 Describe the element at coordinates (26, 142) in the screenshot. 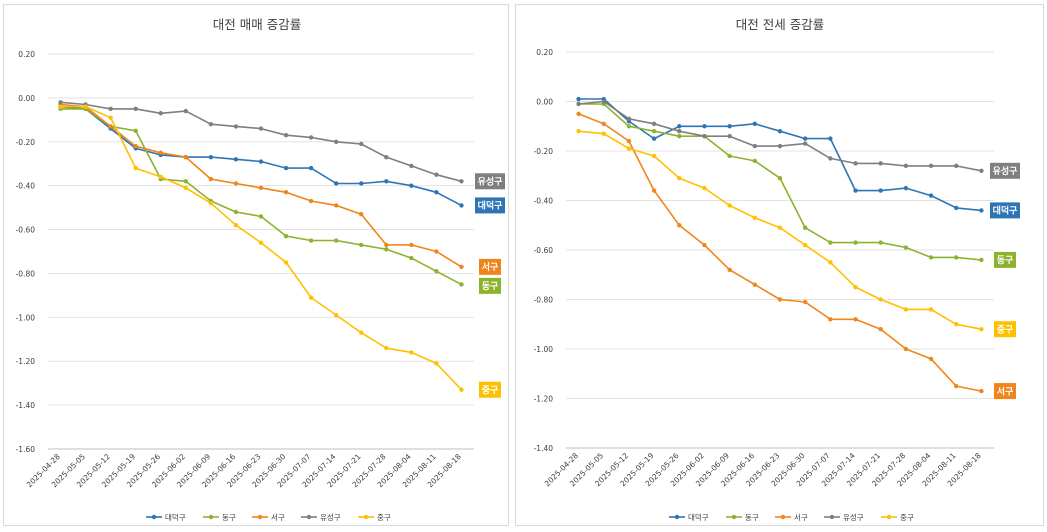

I see `y-tick-label: -0.20` at that location.